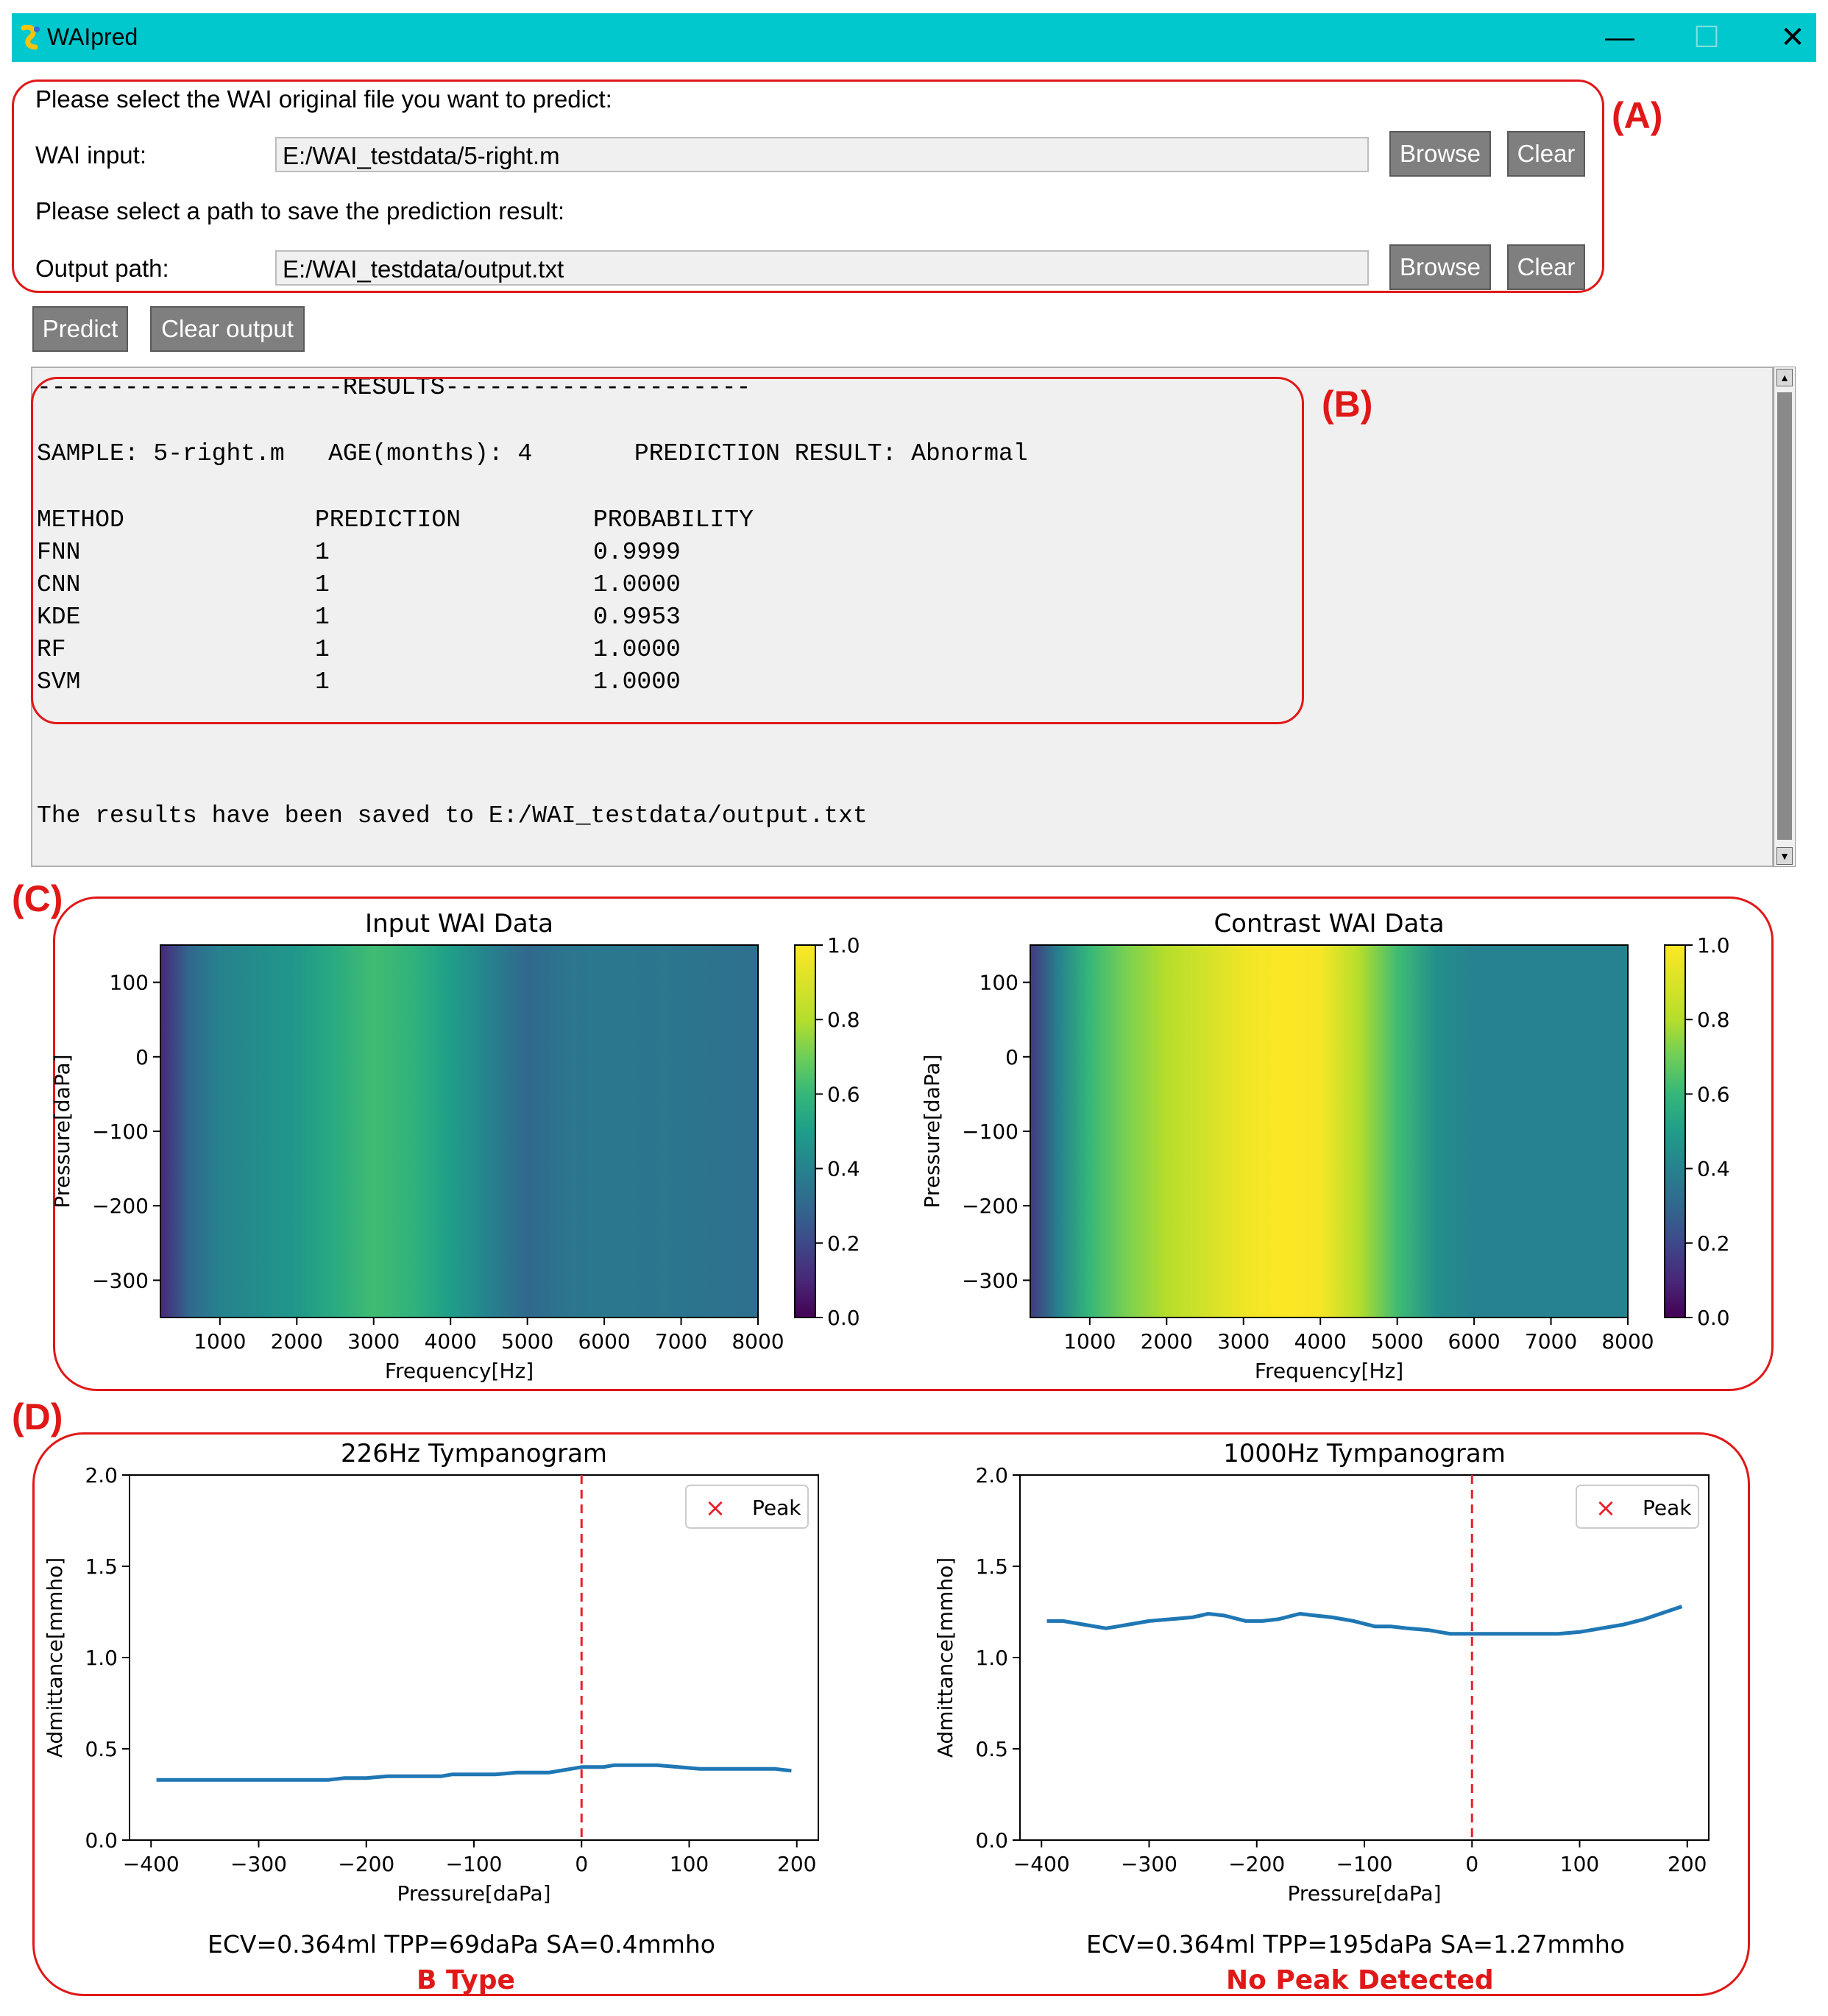 The width and height of the screenshot is (1828, 2016). I want to click on result-prediction-2: 1, so click(322, 617).